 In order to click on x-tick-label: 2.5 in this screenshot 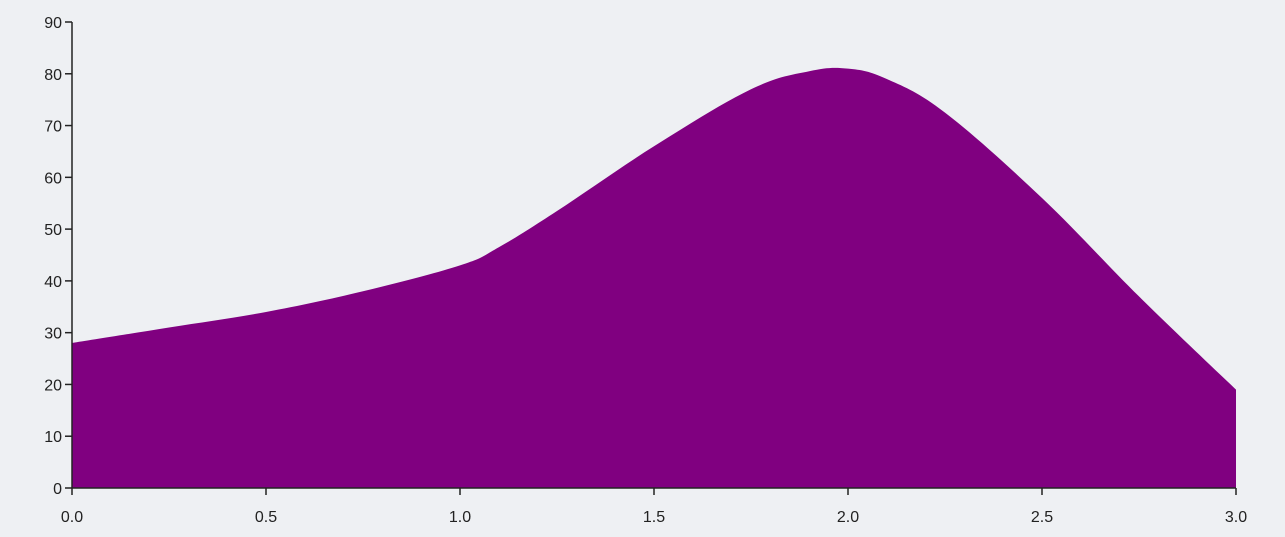, I will do `click(1042, 517)`.